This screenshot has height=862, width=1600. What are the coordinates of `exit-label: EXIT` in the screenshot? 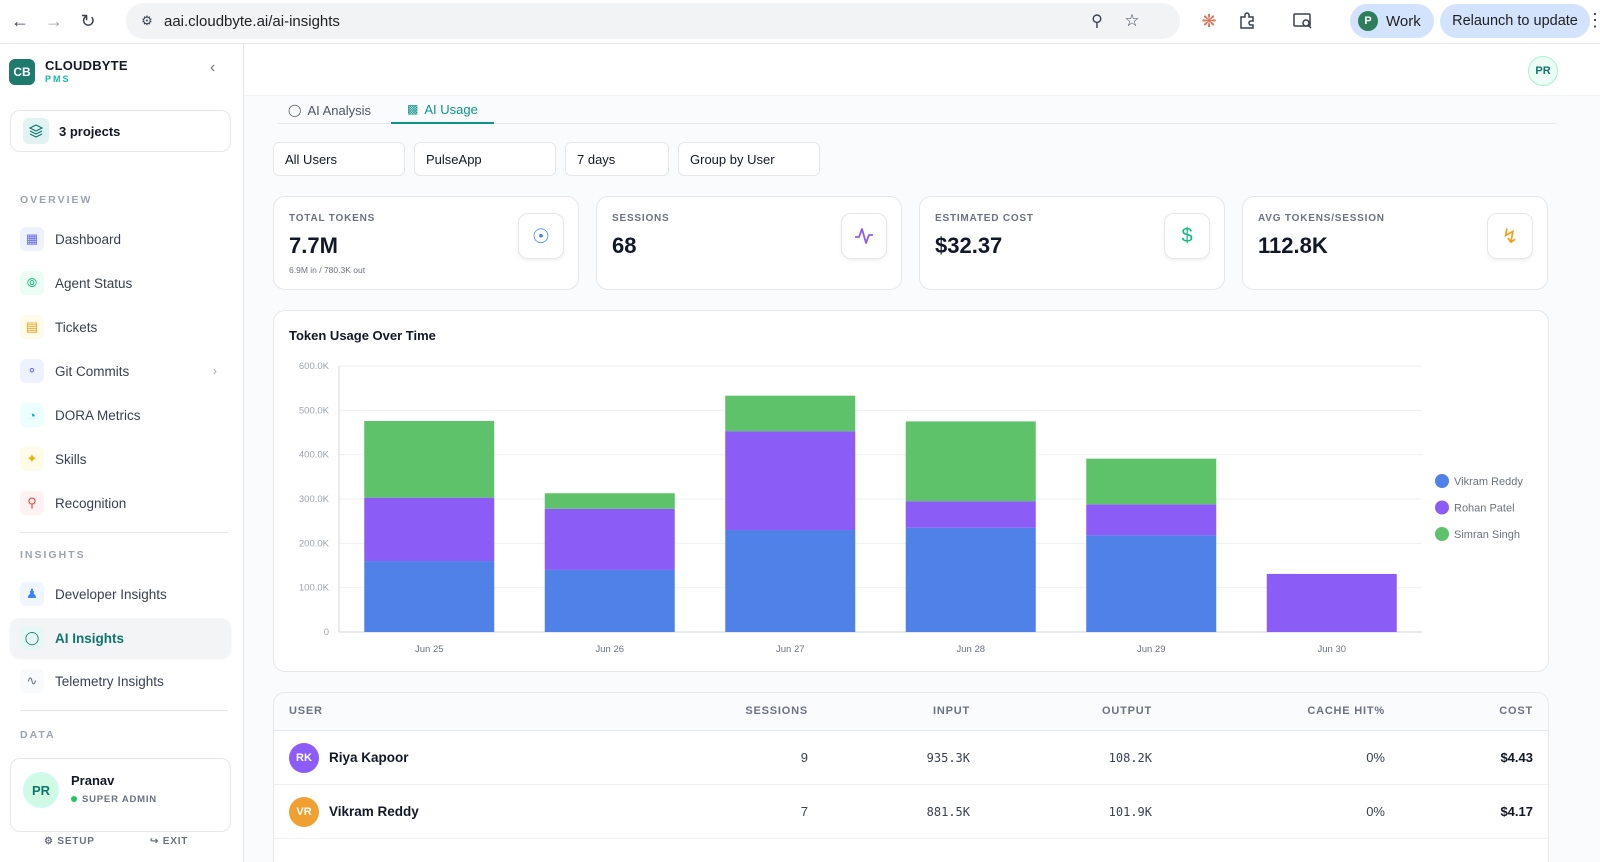 It's located at (175, 841).